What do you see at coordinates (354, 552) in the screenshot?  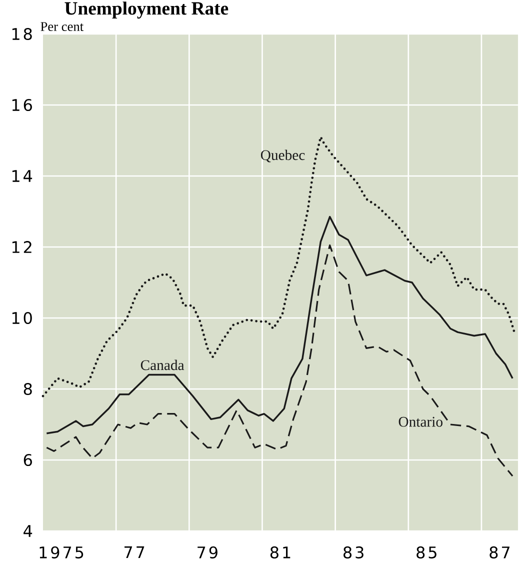 I see `x-tick-label: 83` at bounding box center [354, 552].